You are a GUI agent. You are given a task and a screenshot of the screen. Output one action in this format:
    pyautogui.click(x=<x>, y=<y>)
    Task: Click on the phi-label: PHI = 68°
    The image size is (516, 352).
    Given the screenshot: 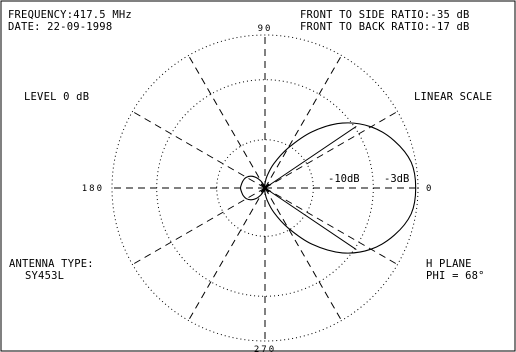 What is the action you would take?
    pyautogui.click(x=455, y=276)
    